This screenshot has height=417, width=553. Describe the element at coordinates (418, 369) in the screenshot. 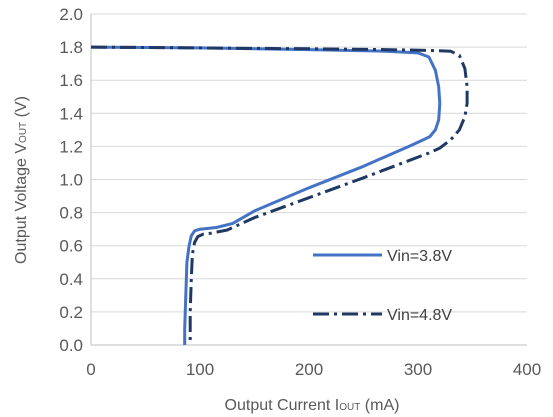

I see `x-tick-label: 300` at that location.